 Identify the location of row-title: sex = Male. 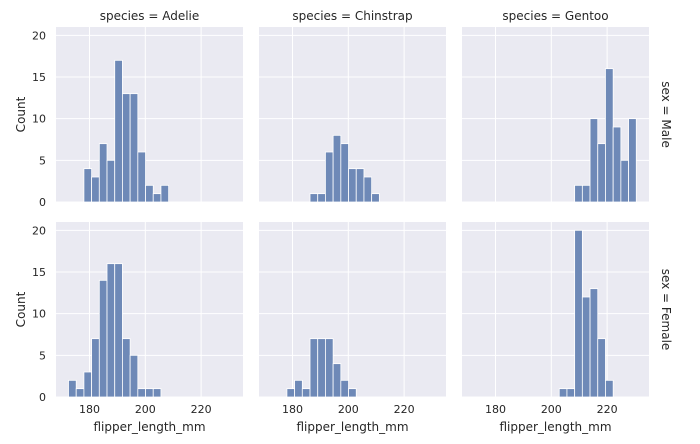
(666, 114).